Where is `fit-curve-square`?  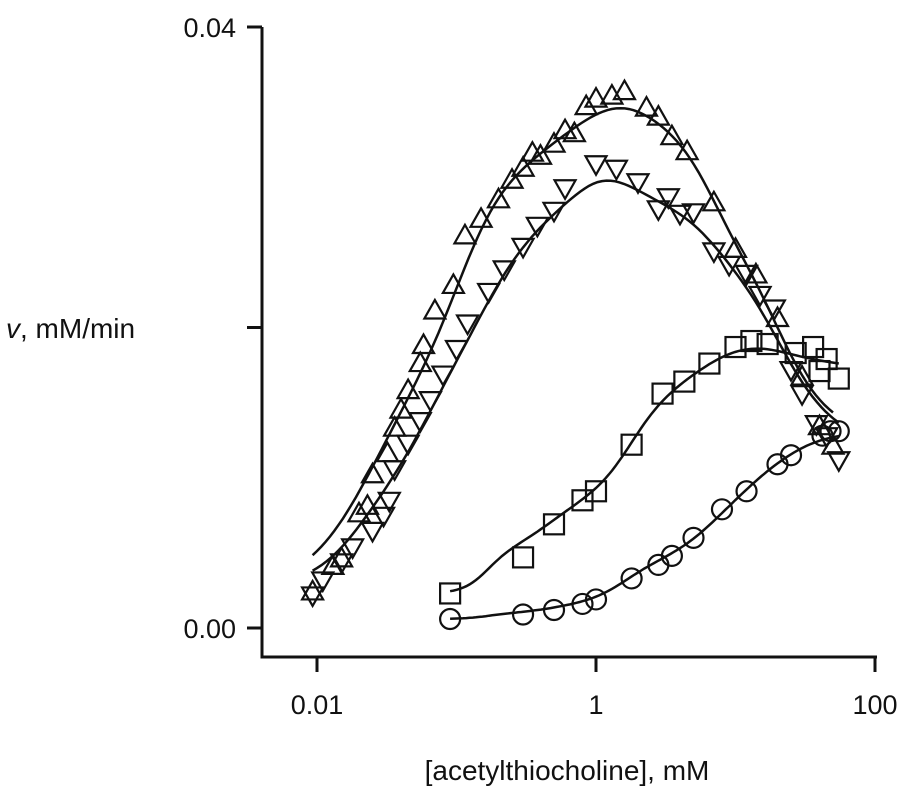 fit-curve-square is located at coordinates (644, 470).